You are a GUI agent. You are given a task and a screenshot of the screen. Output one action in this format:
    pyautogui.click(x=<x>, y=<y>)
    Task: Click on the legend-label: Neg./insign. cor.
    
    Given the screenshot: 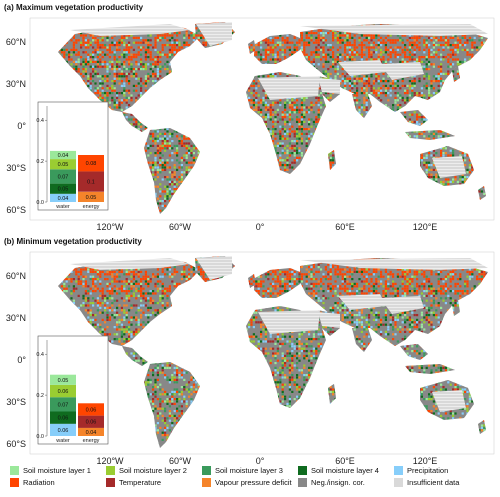 What is the action you would take?
    pyautogui.click(x=338, y=482)
    